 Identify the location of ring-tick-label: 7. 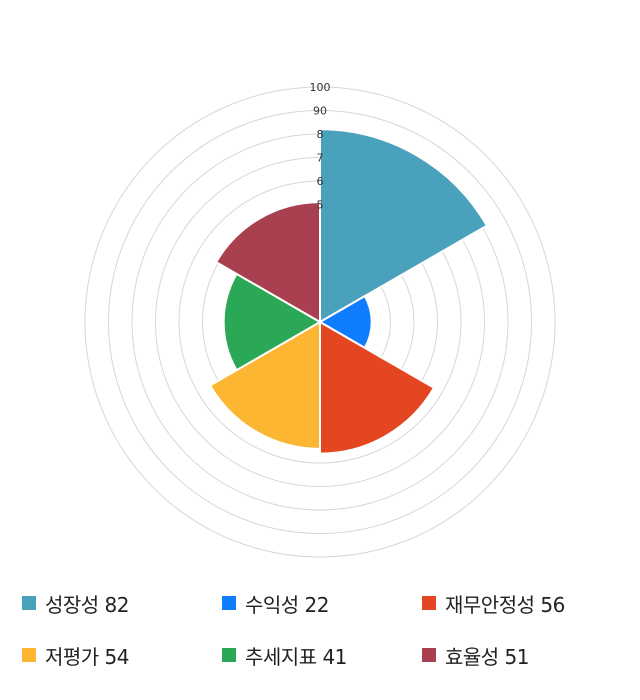
(320, 158).